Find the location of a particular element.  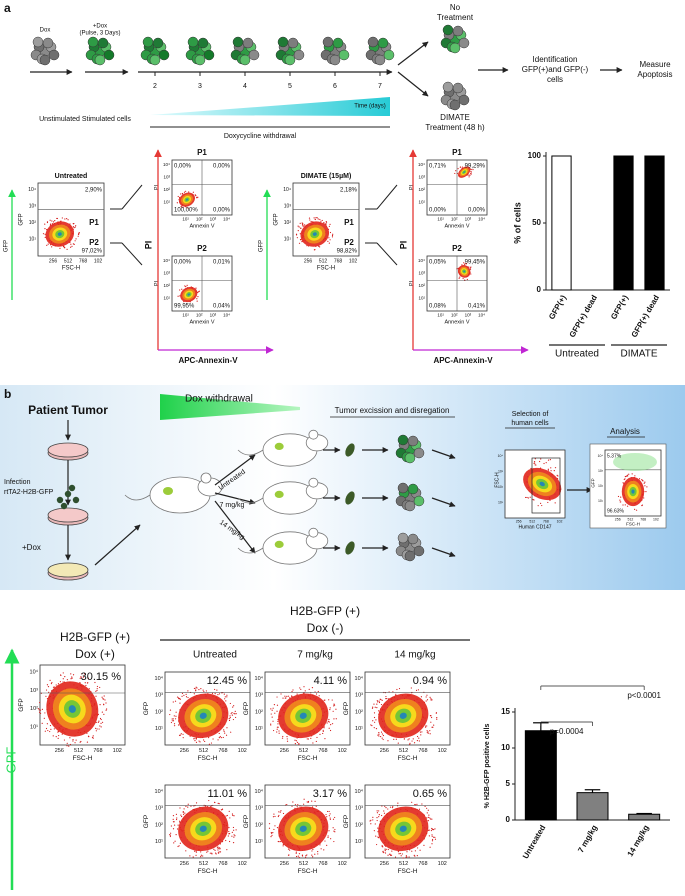

x-tick-label: 14 mg/kg is located at coordinates (638, 840).